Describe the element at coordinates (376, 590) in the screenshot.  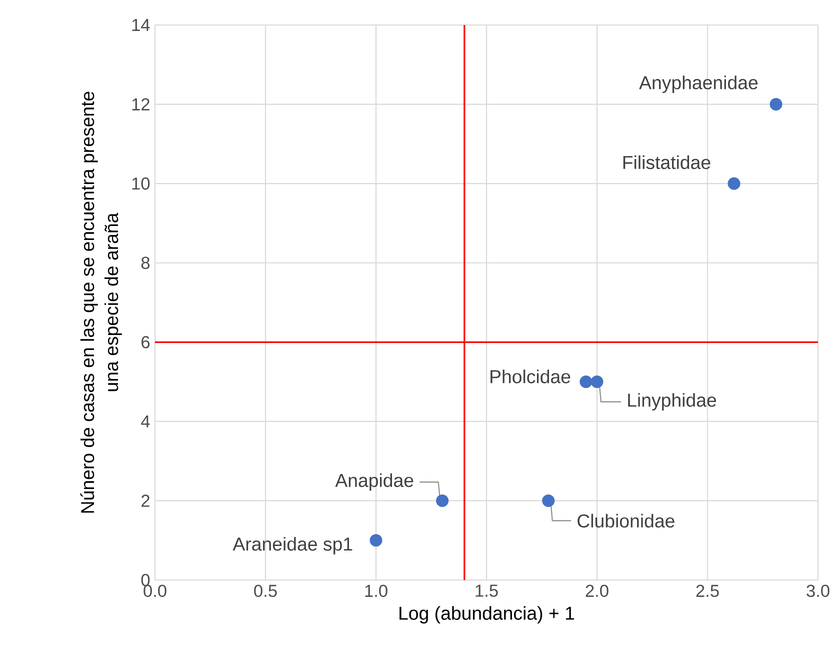
I see `x-tick-label: 1.0` at that location.